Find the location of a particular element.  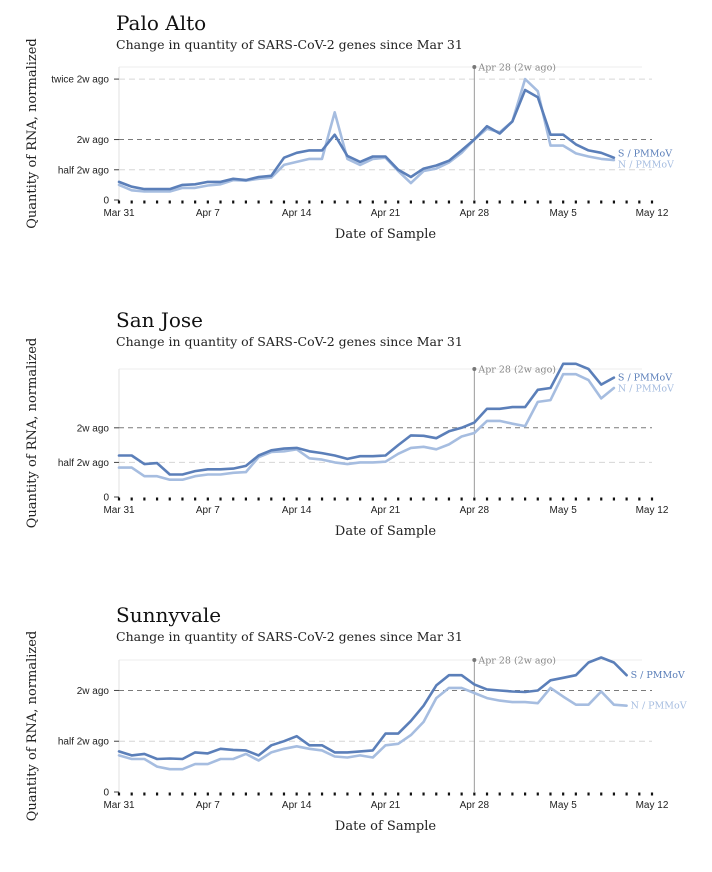

chart-title: Sunnyvale is located at coordinates (168, 615).